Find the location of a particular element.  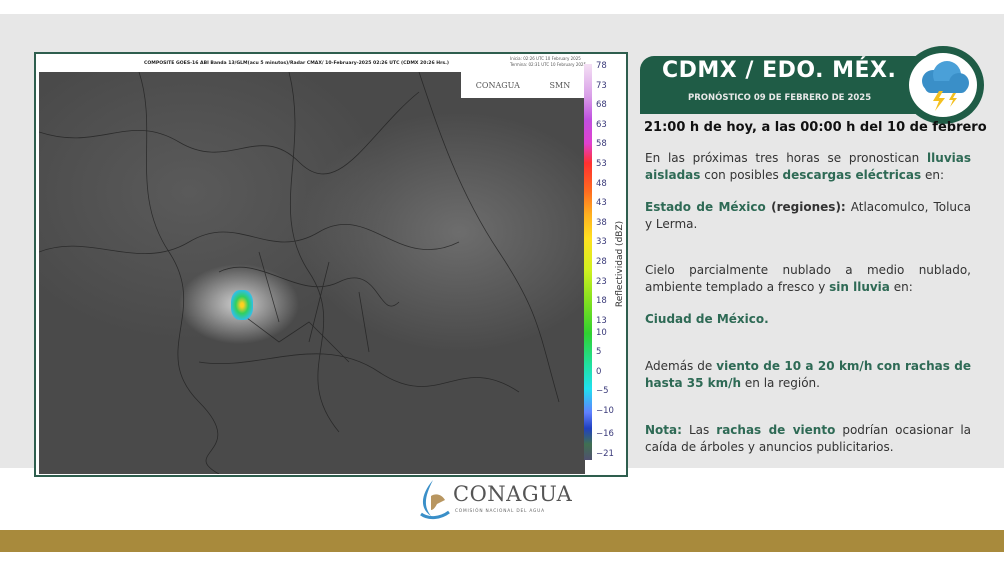

colorbar-tick: 43 is located at coordinates (601, 203).